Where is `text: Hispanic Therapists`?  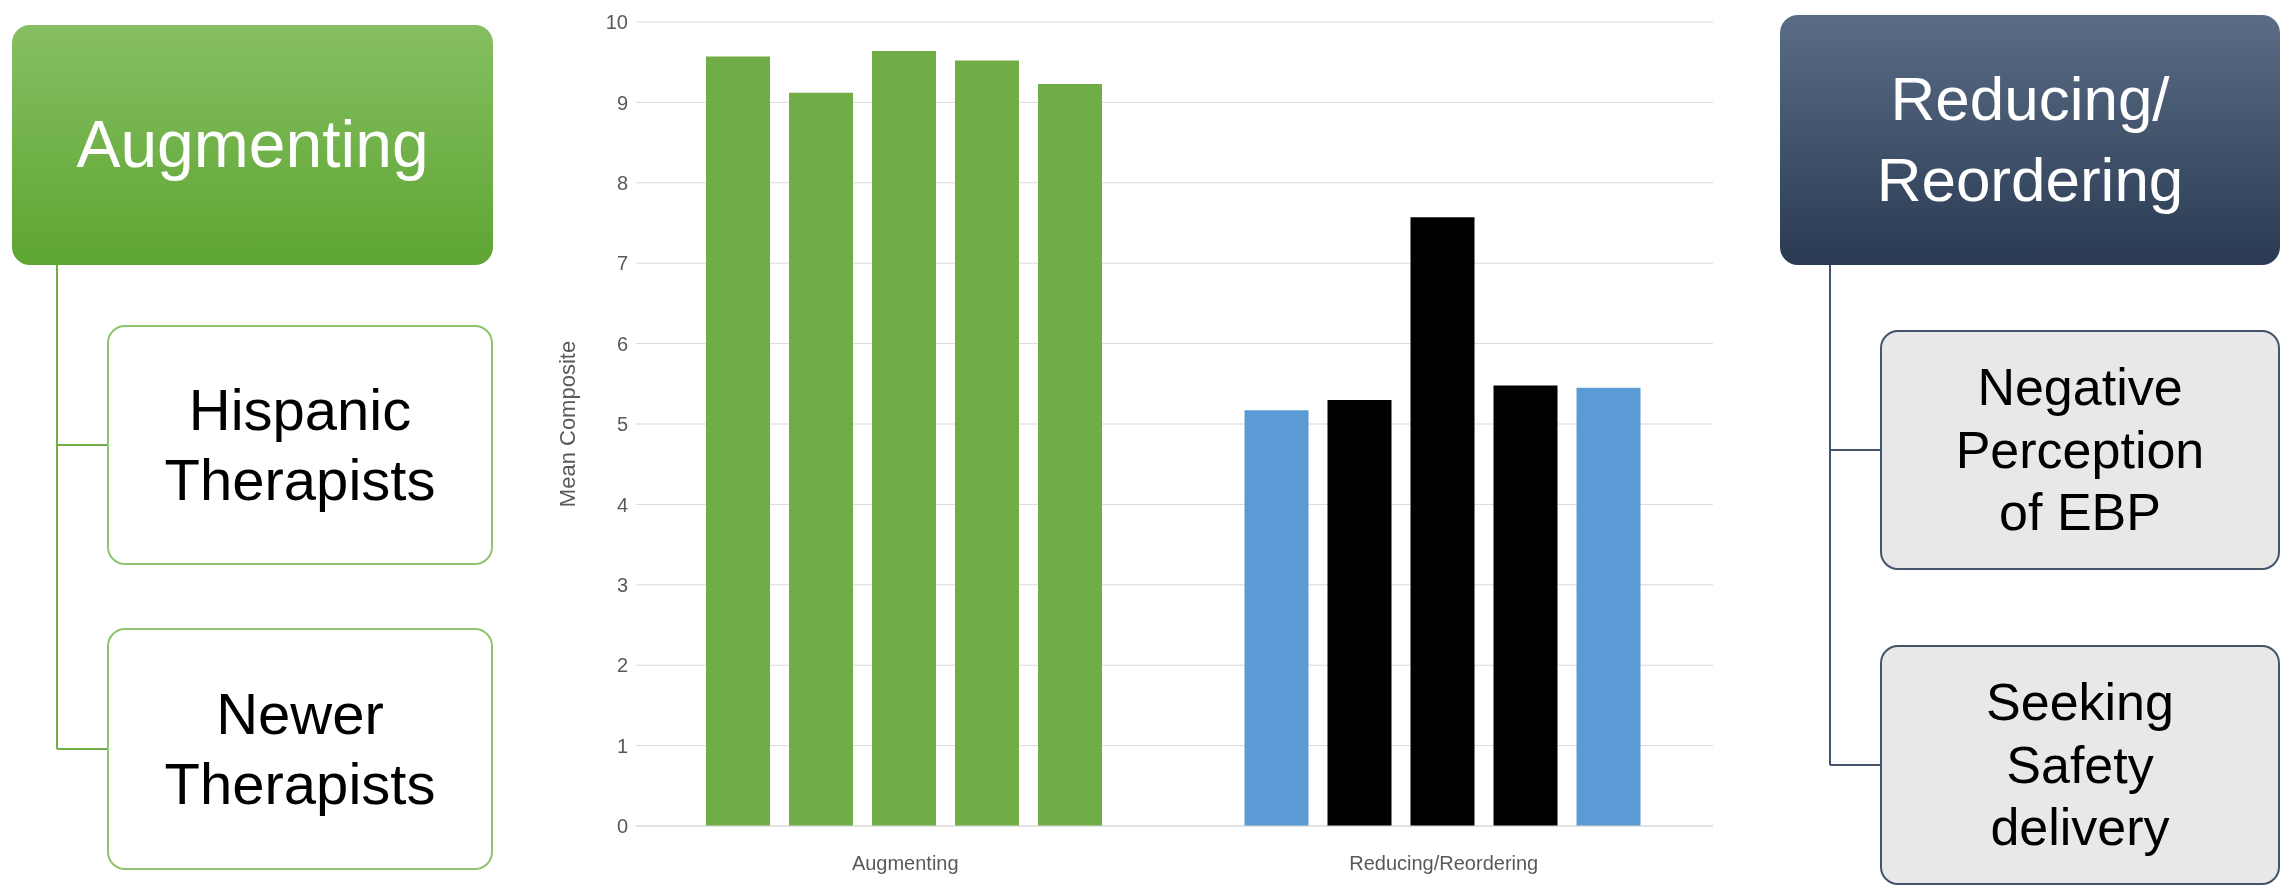
text: Hispanic Therapists is located at coordinates (300, 445).